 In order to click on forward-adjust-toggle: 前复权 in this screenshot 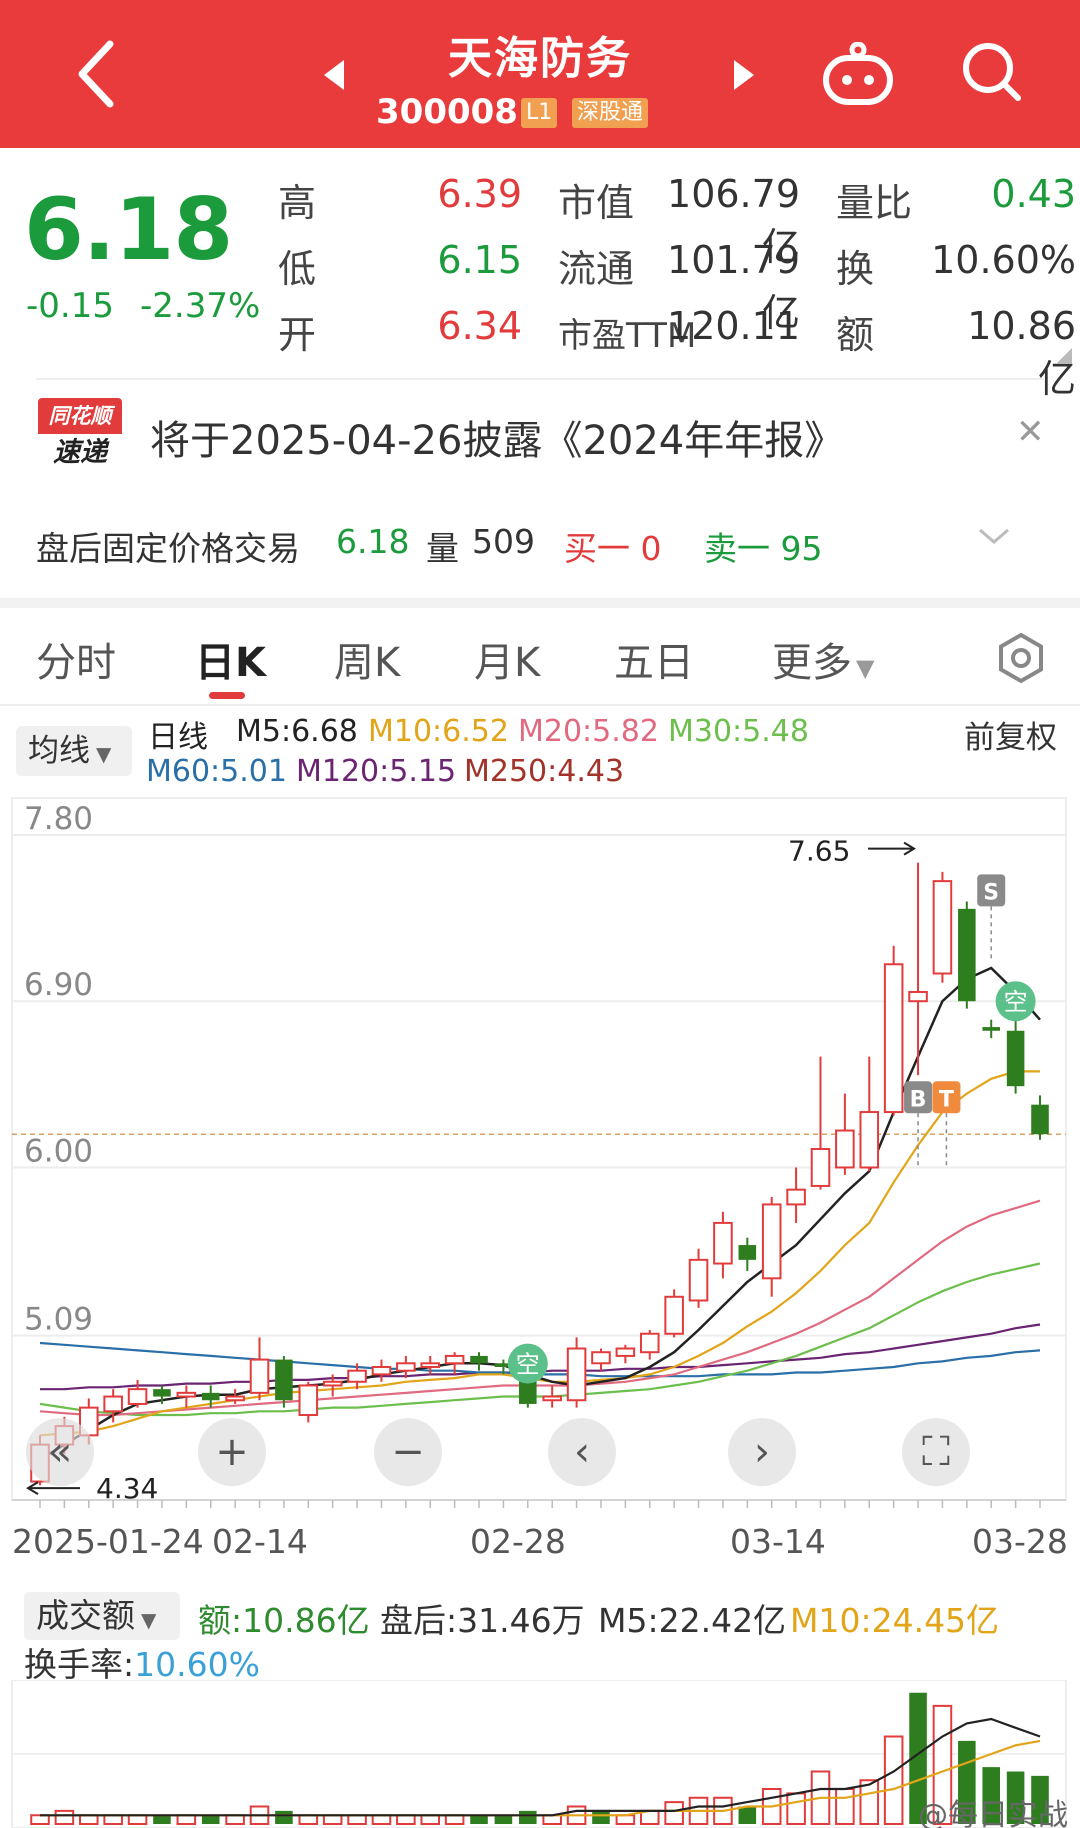, I will do `click(1010, 738)`.